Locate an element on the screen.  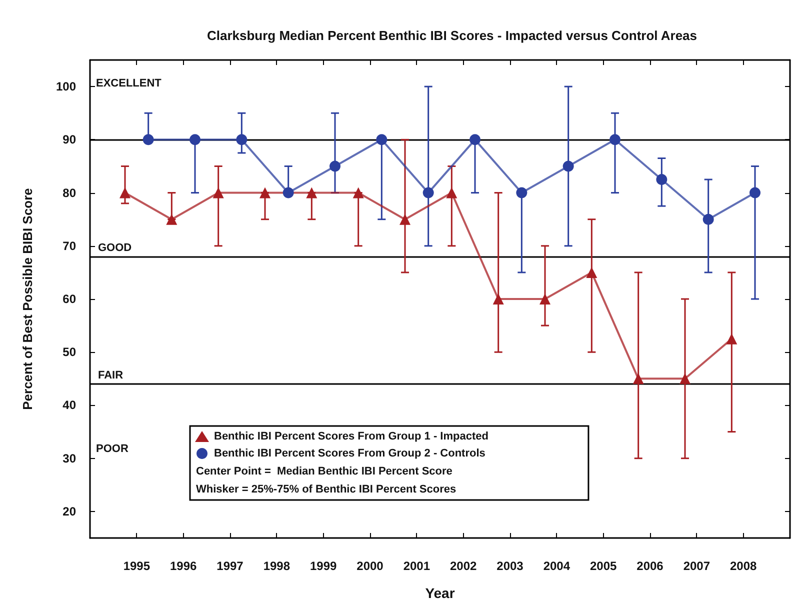
y-tick-label: 50 is located at coordinates (69, 352).